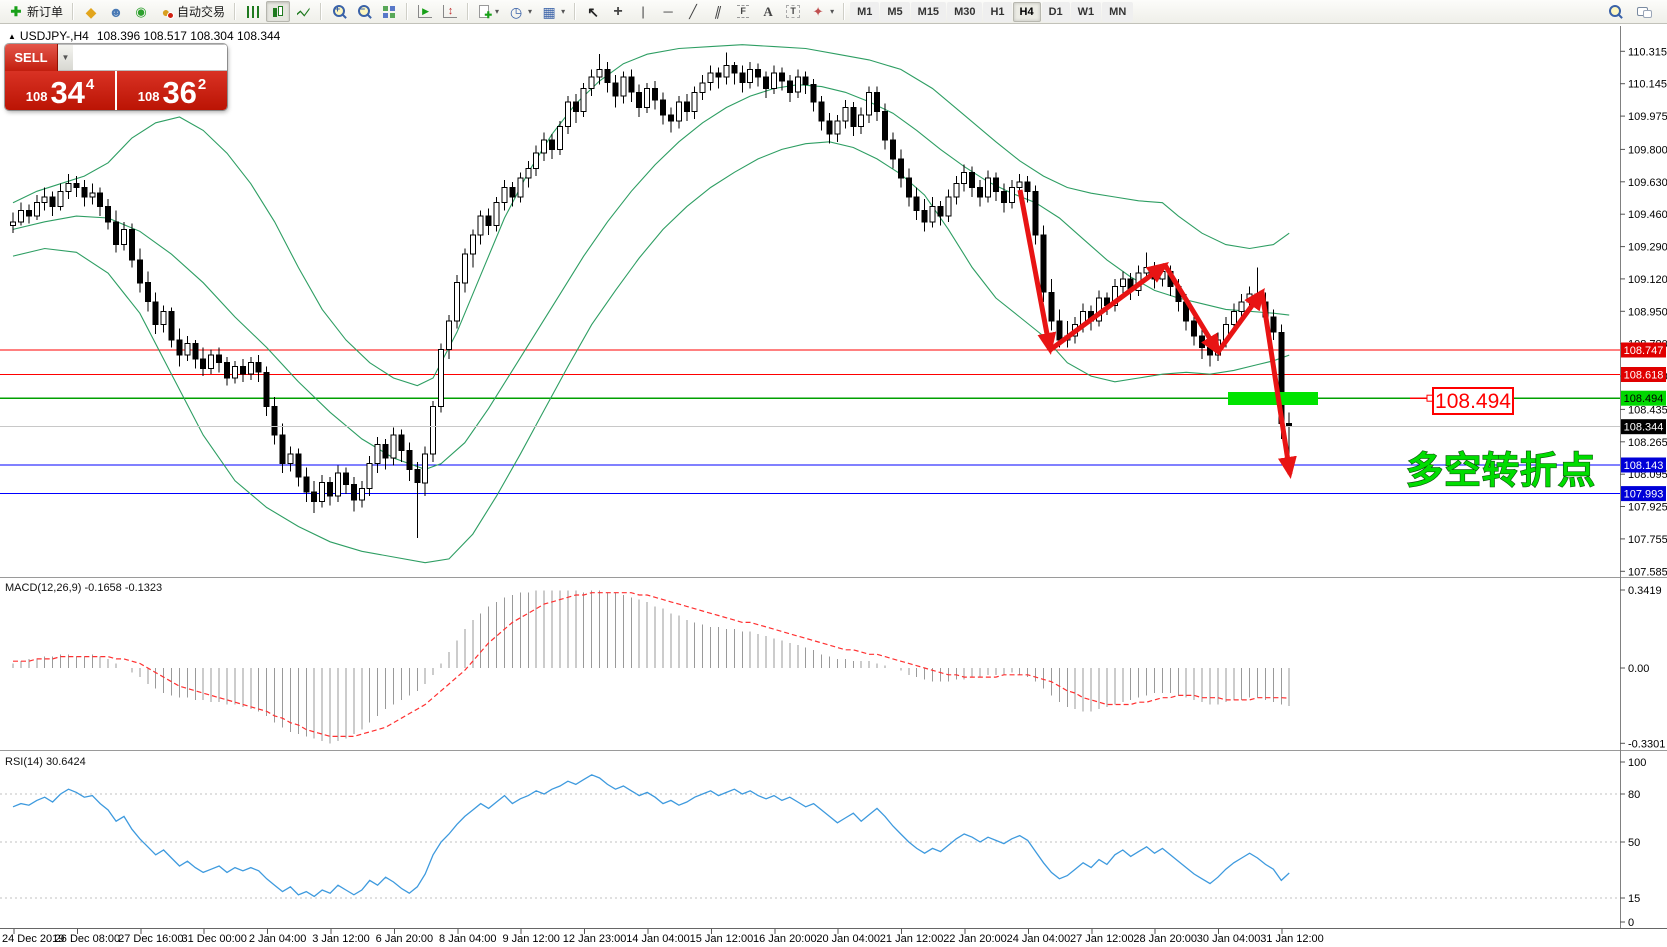 This screenshot has width=1667, height=947. I want to click on profiles-icon, so click(516, 12).